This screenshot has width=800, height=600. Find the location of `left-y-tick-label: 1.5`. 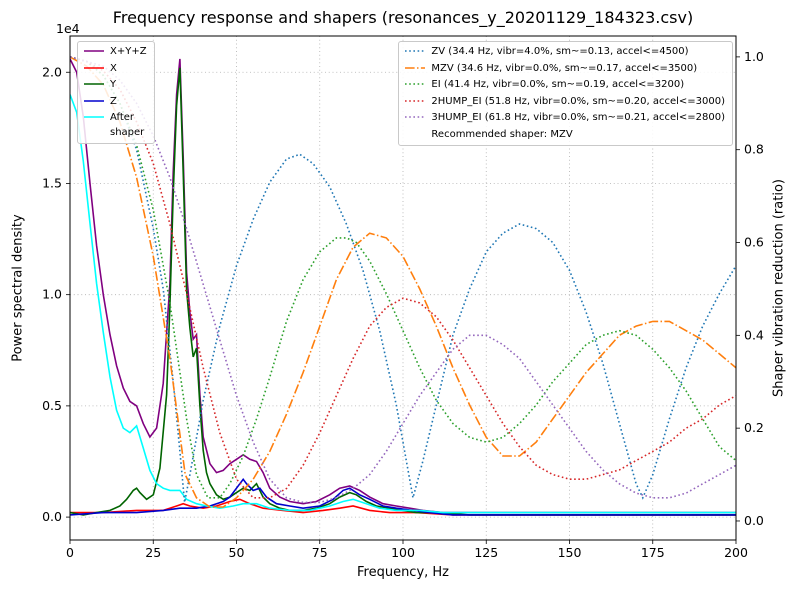

left-y-tick-label: 1.5 is located at coordinates (52, 182).